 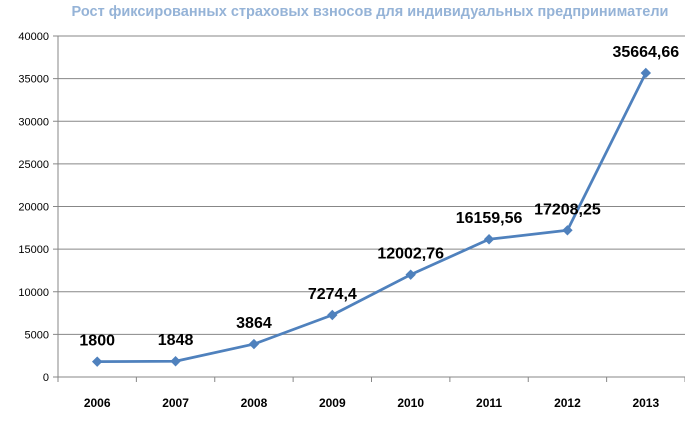 I want to click on y-tick-label: 5000, so click(x=37, y=335).